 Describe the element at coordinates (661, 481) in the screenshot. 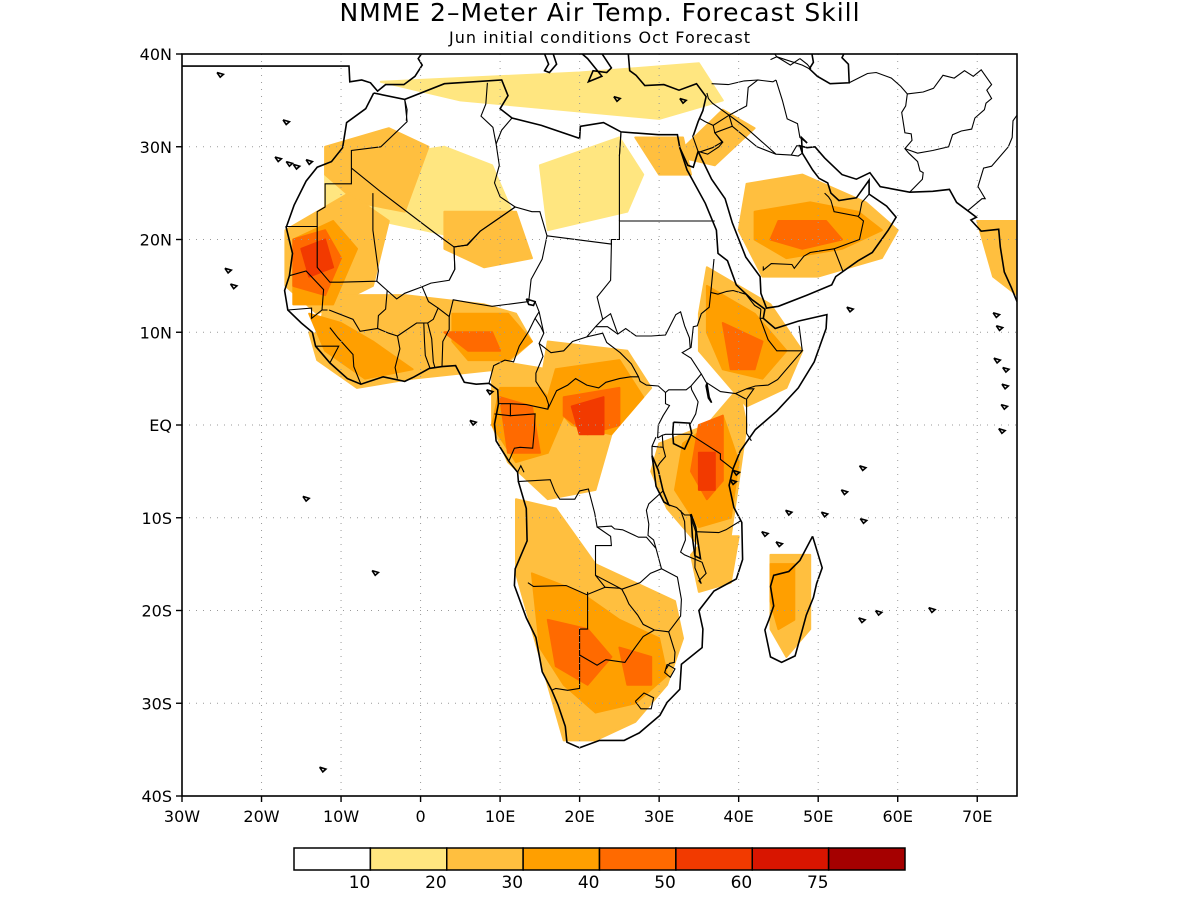

I see `lake-tanganyika` at that location.